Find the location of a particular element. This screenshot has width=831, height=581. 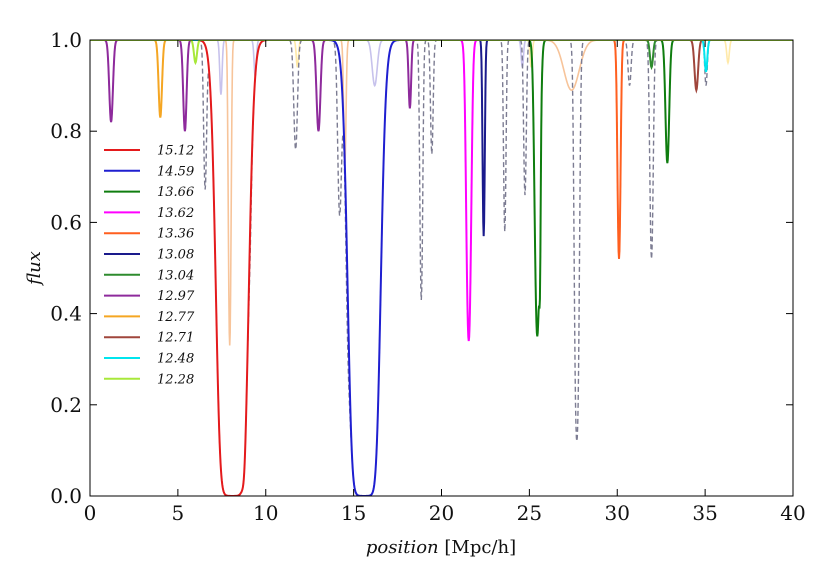

legend-label-12.71: 12.71 is located at coordinates (175, 338).